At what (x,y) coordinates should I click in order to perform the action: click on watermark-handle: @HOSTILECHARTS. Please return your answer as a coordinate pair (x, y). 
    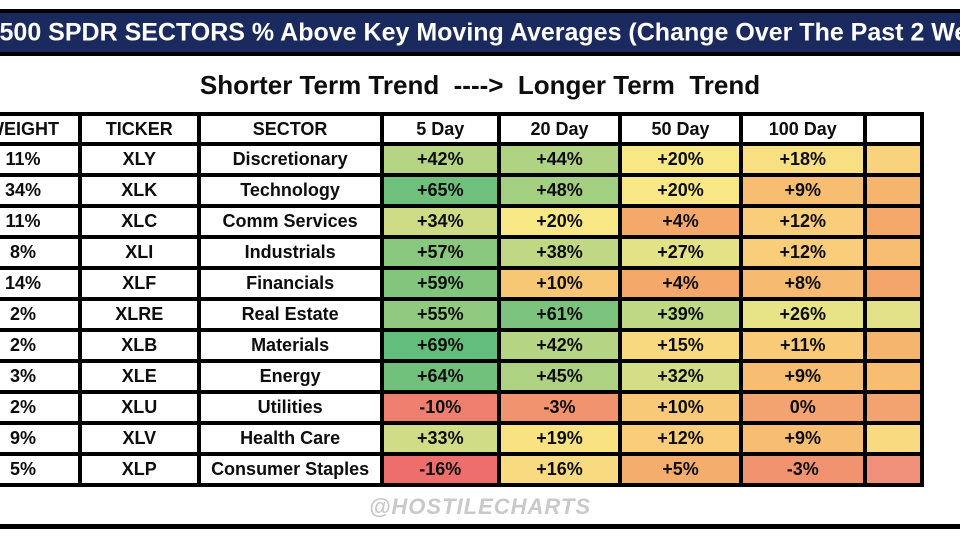
    Looking at the image, I should click on (480, 506).